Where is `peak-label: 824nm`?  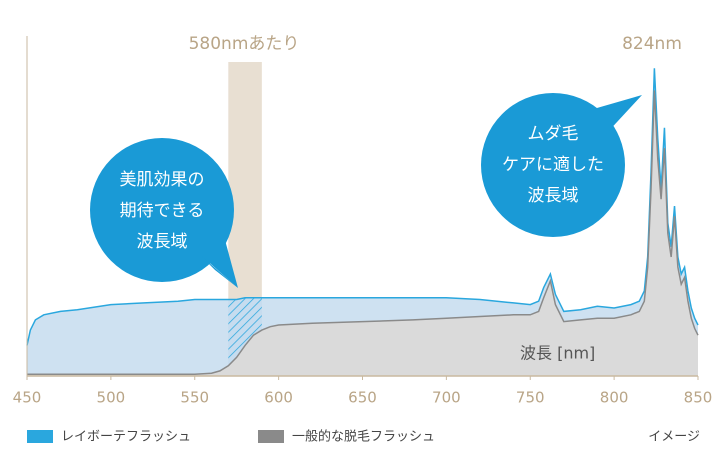 peak-label: 824nm is located at coordinates (652, 44).